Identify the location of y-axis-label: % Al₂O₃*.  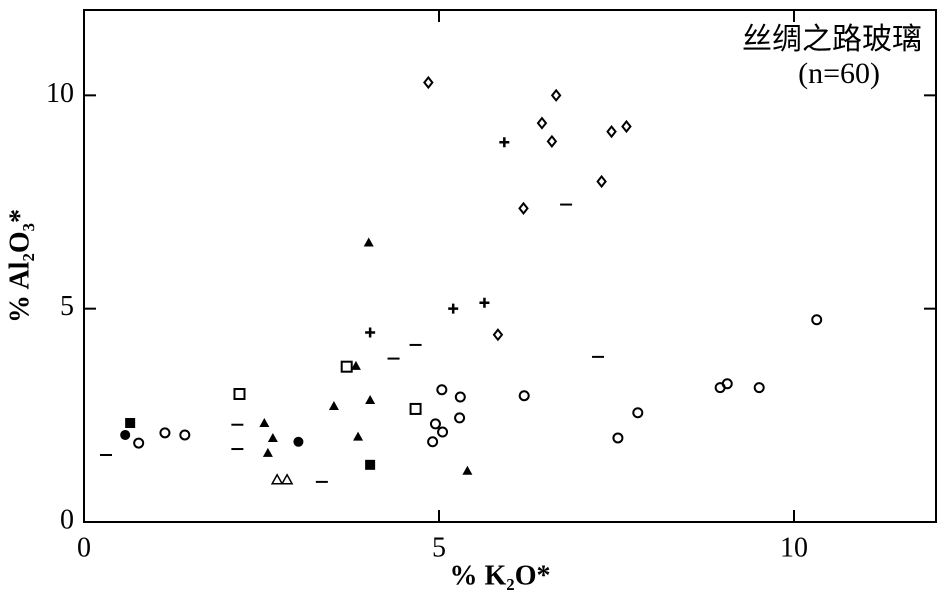
(19, 266).